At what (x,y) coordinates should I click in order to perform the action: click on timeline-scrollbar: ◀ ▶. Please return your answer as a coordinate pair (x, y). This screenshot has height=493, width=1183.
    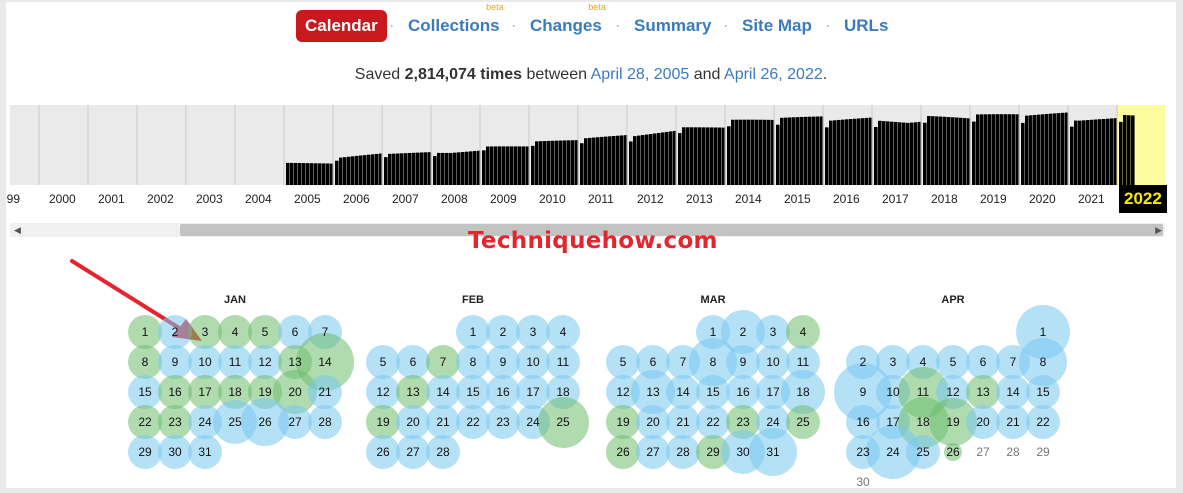
    Looking at the image, I should click on (587, 230).